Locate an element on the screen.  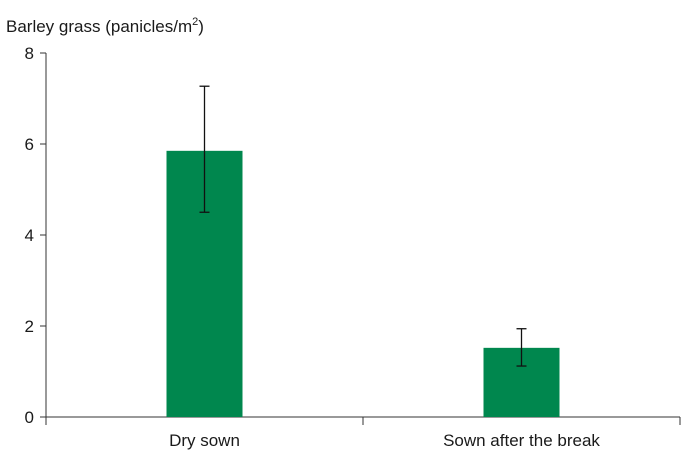
y-tick-label: 2 is located at coordinates (29, 326).